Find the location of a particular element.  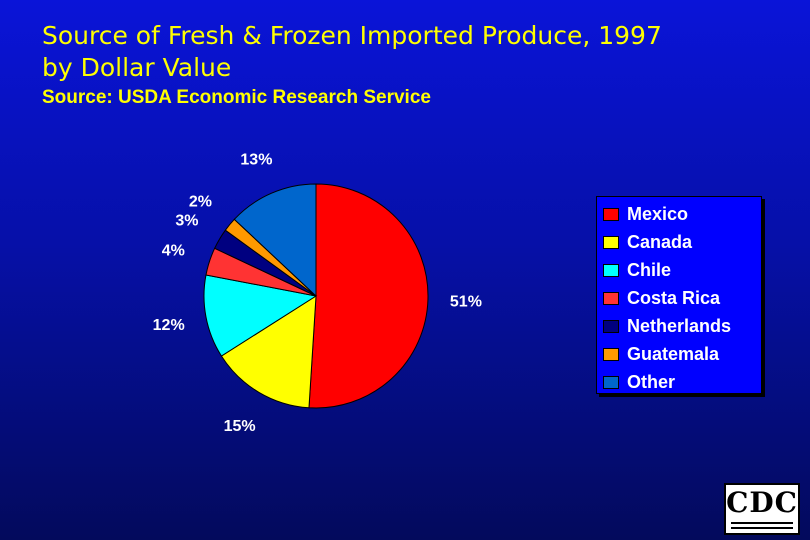

legend-swatch-chile is located at coordinates (611, 270).